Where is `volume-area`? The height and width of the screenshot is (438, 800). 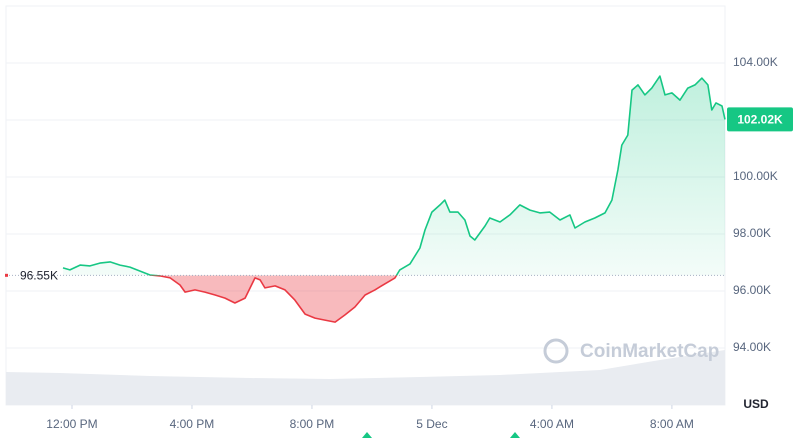 volume-area is located at coordinates (365, 377).